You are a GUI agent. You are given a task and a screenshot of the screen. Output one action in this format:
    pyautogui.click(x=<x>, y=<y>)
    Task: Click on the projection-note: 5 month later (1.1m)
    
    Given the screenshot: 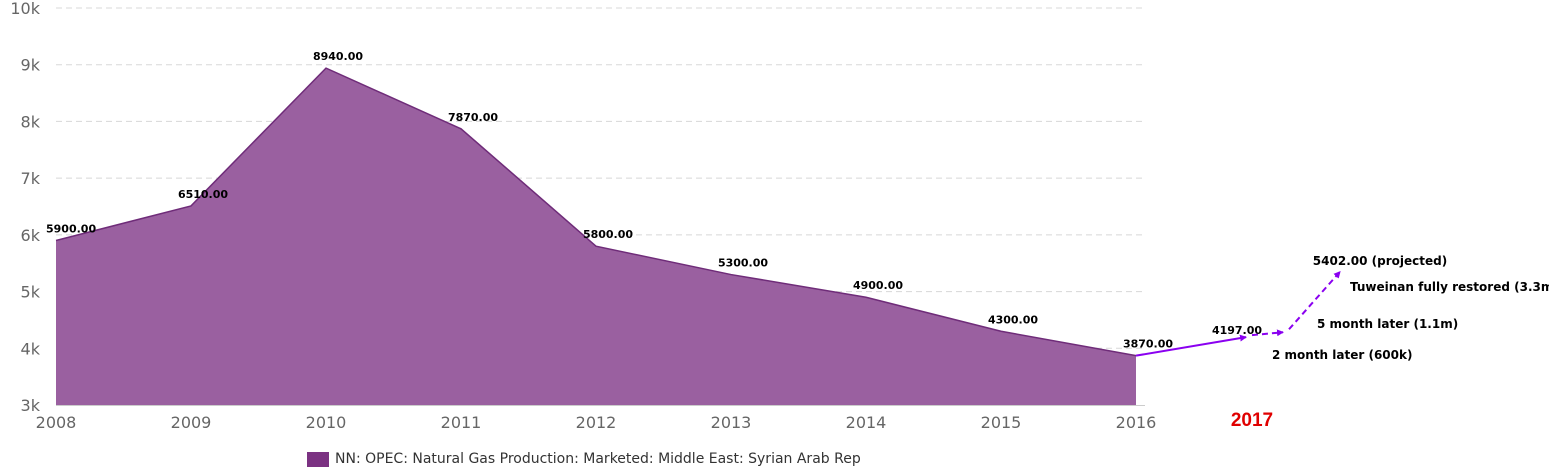 What is the action you would take?
    pyautogui.click(x=1387, y=324)
    